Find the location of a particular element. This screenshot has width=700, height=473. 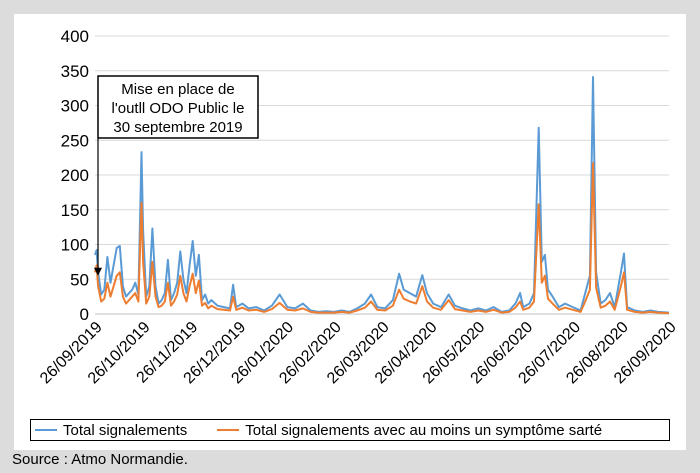

y-tick-label-6: 300 is located at coordinates (75, 106).